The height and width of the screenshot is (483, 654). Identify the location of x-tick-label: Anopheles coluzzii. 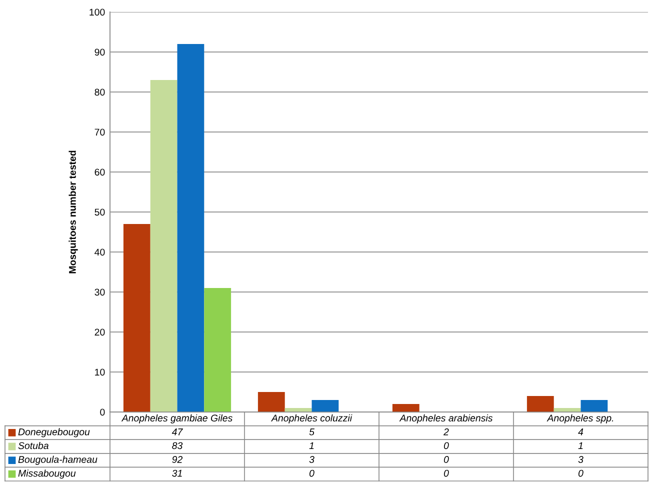
(311, 419).